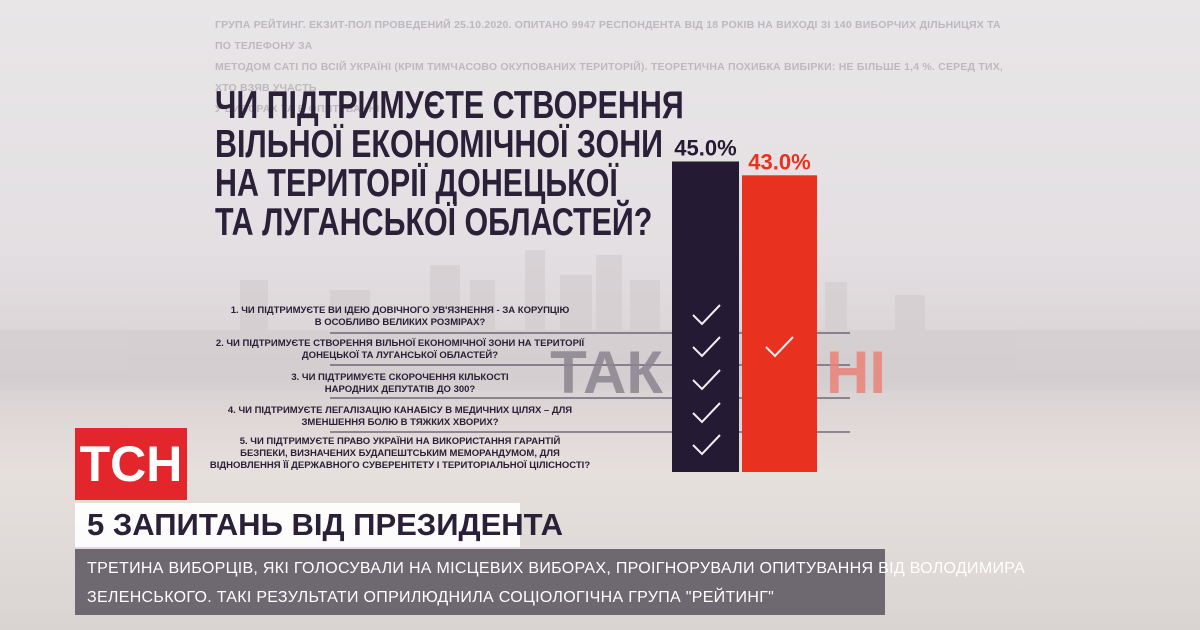  What do you see at coordinates (606, 372) in the screenshot?
I see `category-label: ТАК` at bounding box center [606, 372].